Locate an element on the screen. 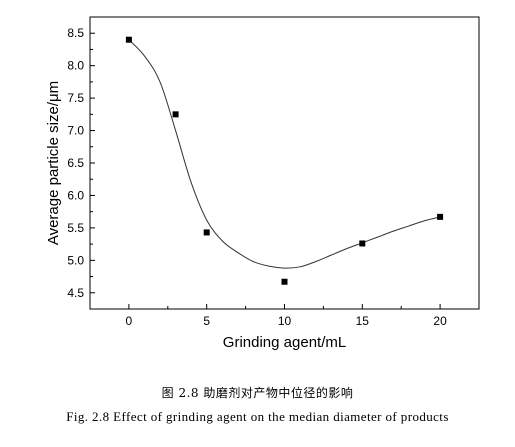 This screenshot has width=515, height=447. y-axis-ticks is located at coordinates (92, 163).